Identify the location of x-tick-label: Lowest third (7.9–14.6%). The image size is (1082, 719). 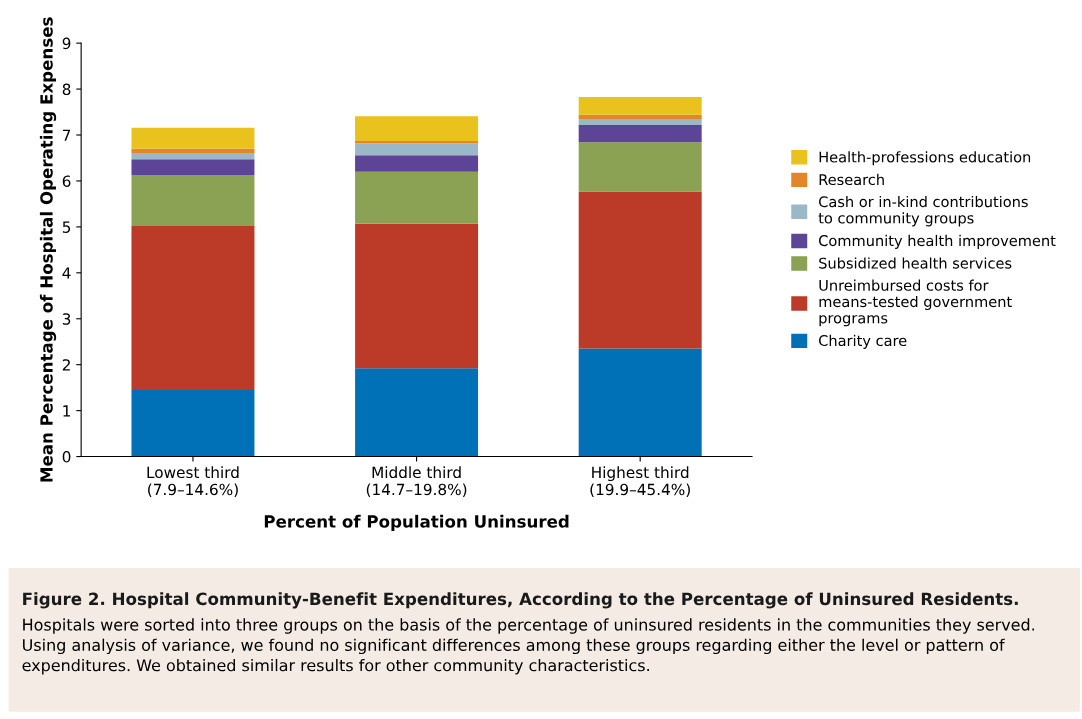
(193, 482).